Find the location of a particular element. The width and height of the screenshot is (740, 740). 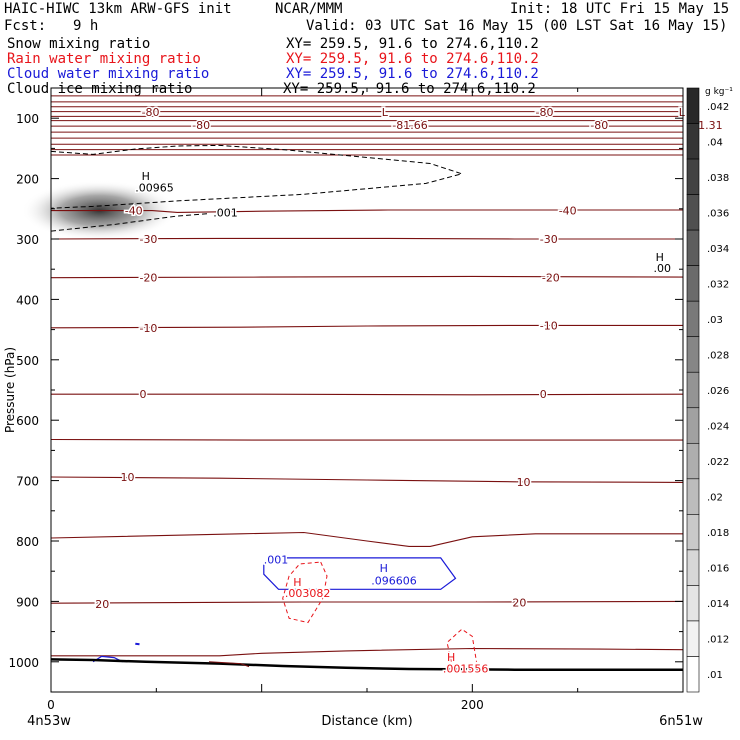

x-axis-label: Distance (km) is located at coordinates (366, 721).